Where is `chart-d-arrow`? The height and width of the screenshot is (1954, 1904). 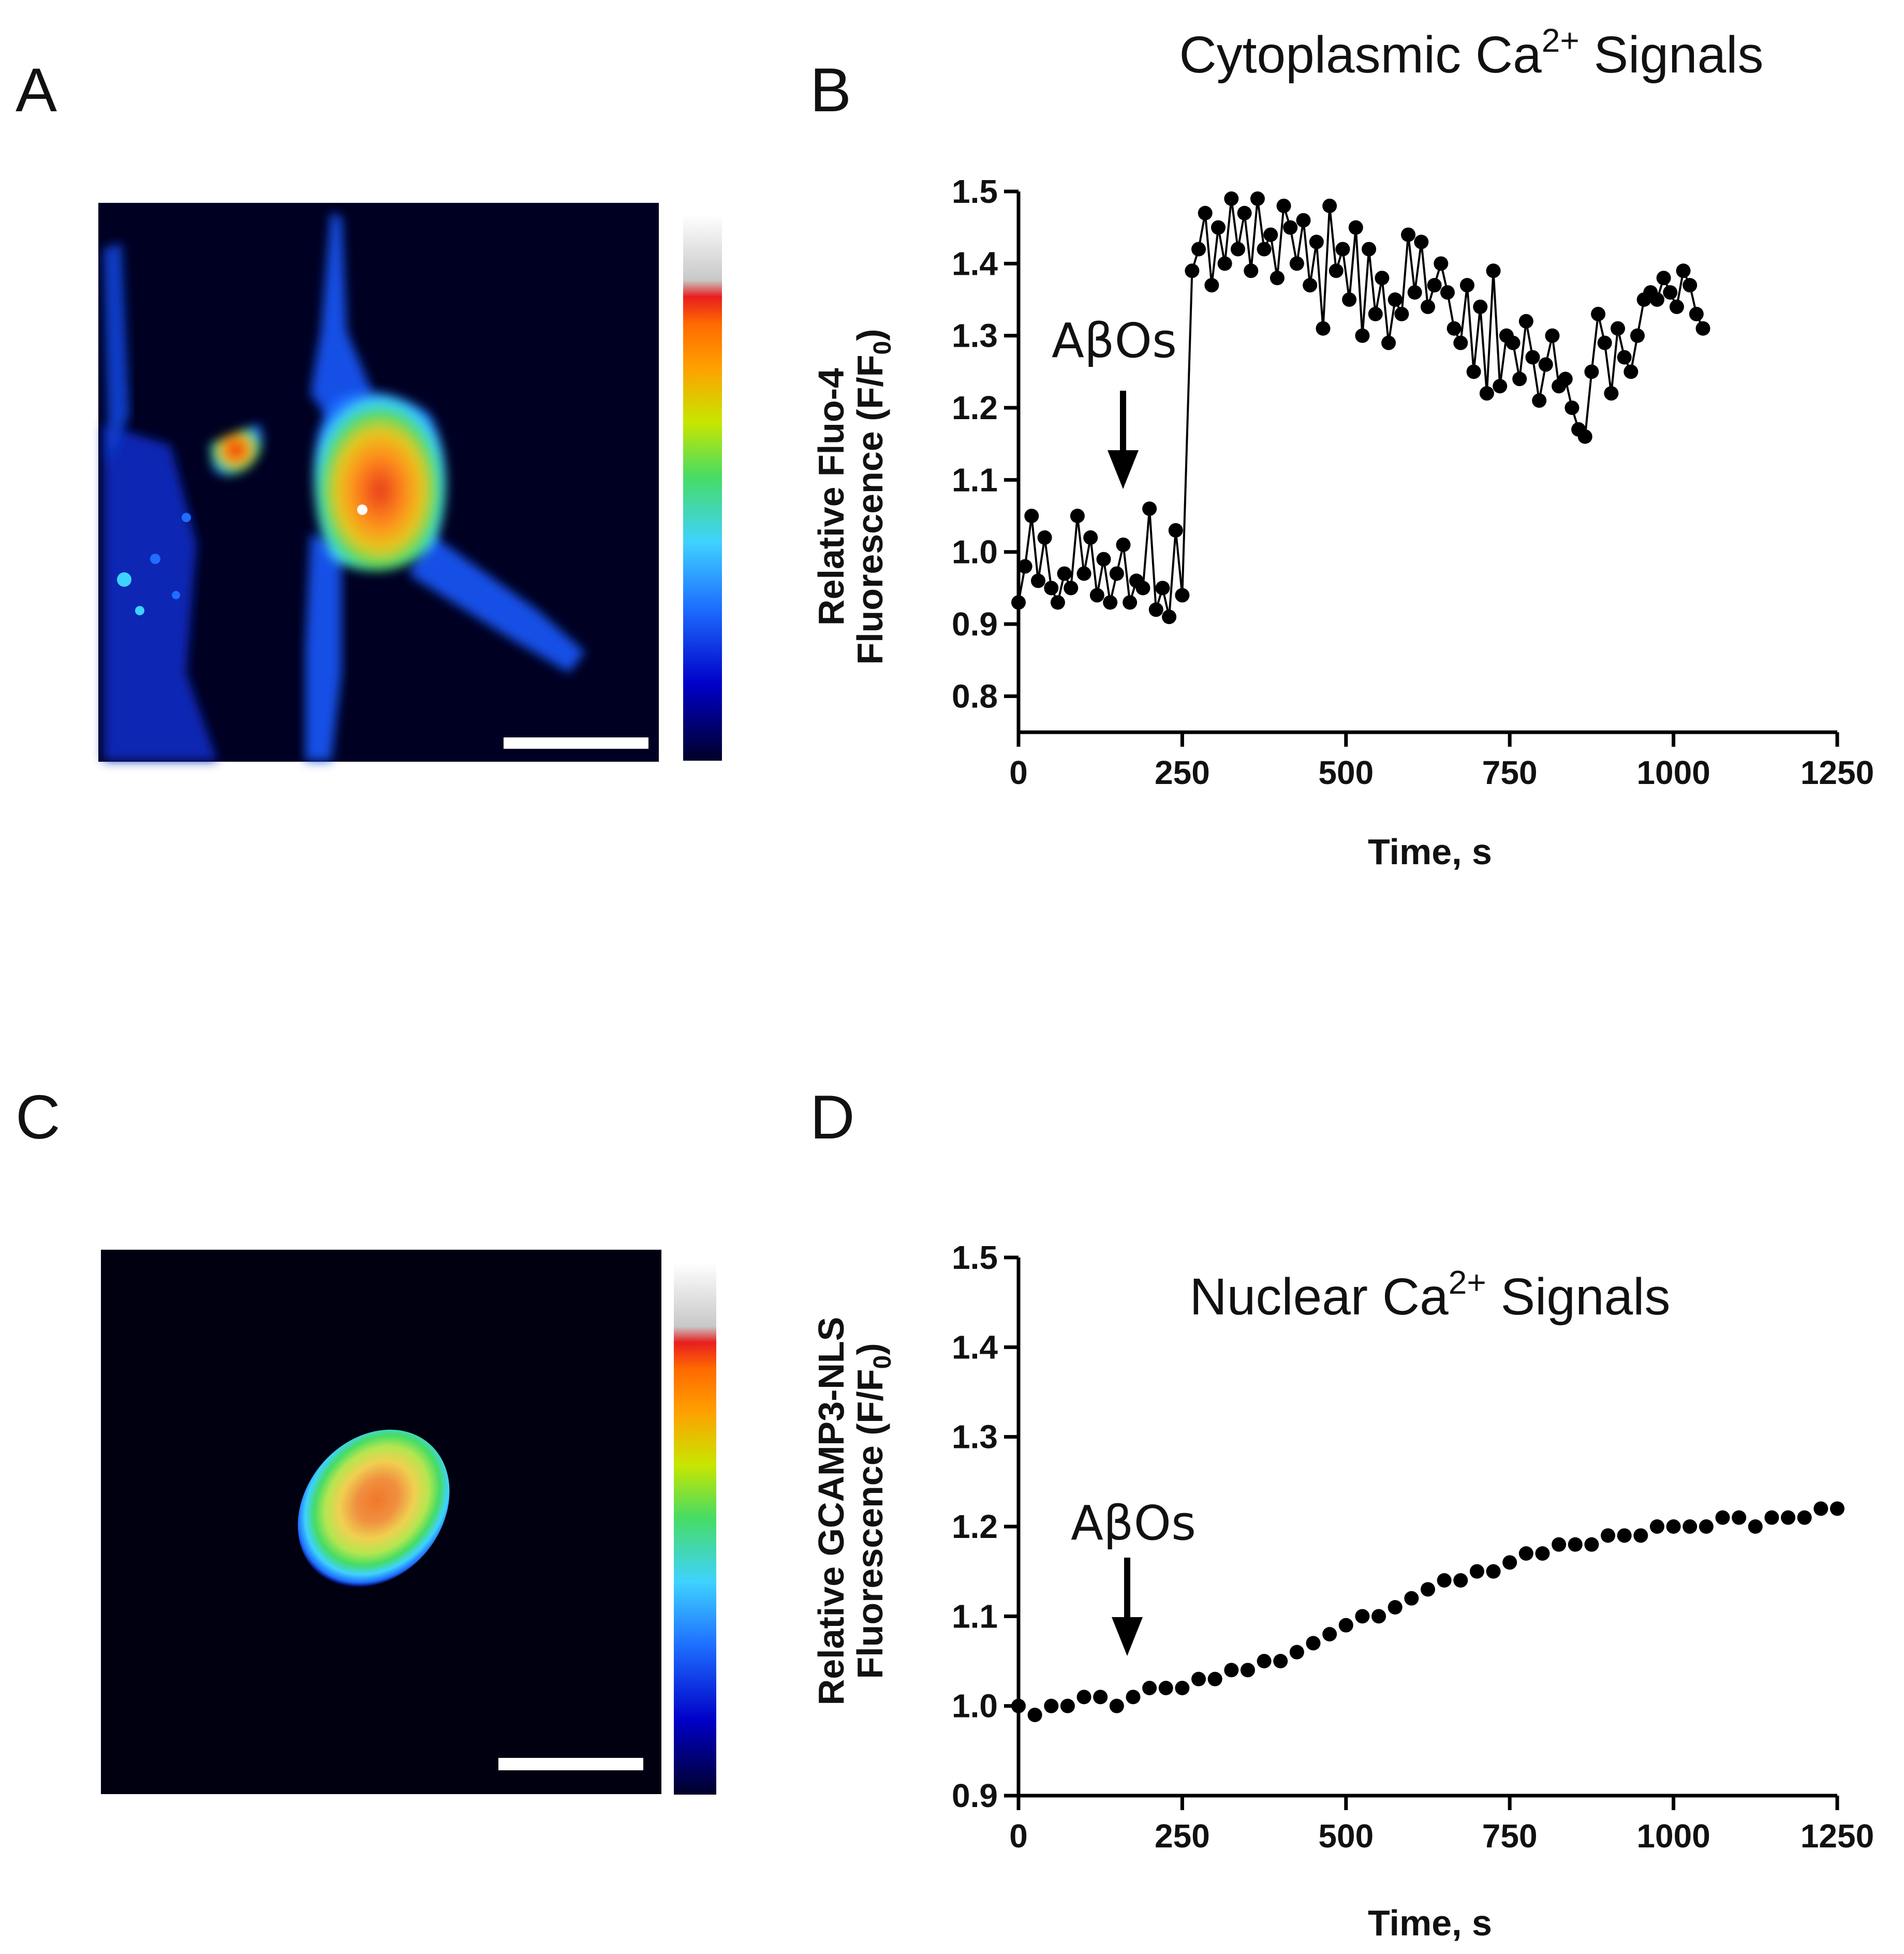
chart-d-arrow is located at coordinates (1127, 1607).